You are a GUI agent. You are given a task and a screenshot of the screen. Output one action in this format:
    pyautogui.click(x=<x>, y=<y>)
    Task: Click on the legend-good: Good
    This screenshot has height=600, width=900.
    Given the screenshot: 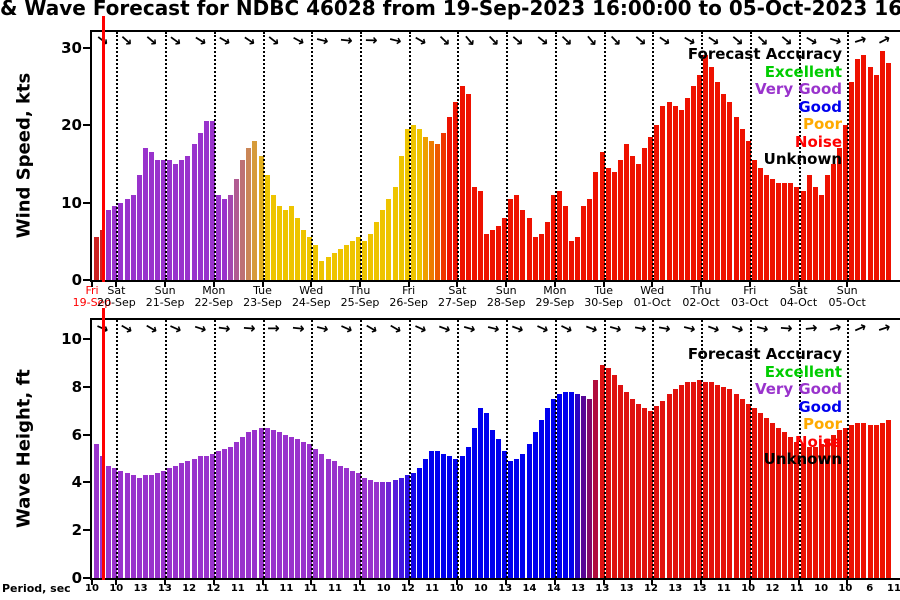 What is the action you would take?
    pyautogui.click(x=820, y=106)
    